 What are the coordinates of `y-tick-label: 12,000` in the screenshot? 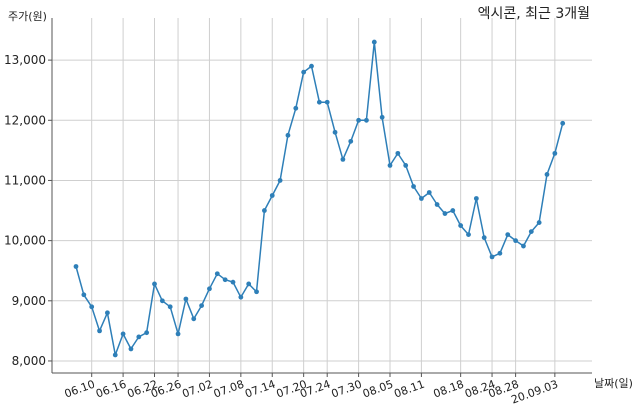 It's located at (25, 120).